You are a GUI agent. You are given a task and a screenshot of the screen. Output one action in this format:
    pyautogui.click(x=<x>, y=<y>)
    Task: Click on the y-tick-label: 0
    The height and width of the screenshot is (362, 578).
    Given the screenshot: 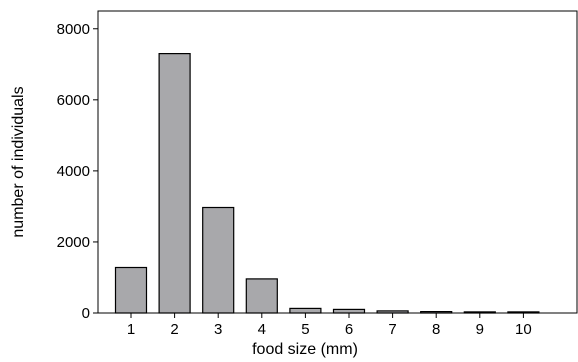 What is the action you would take?
    pyautogui.click(x=86, y=313)
    